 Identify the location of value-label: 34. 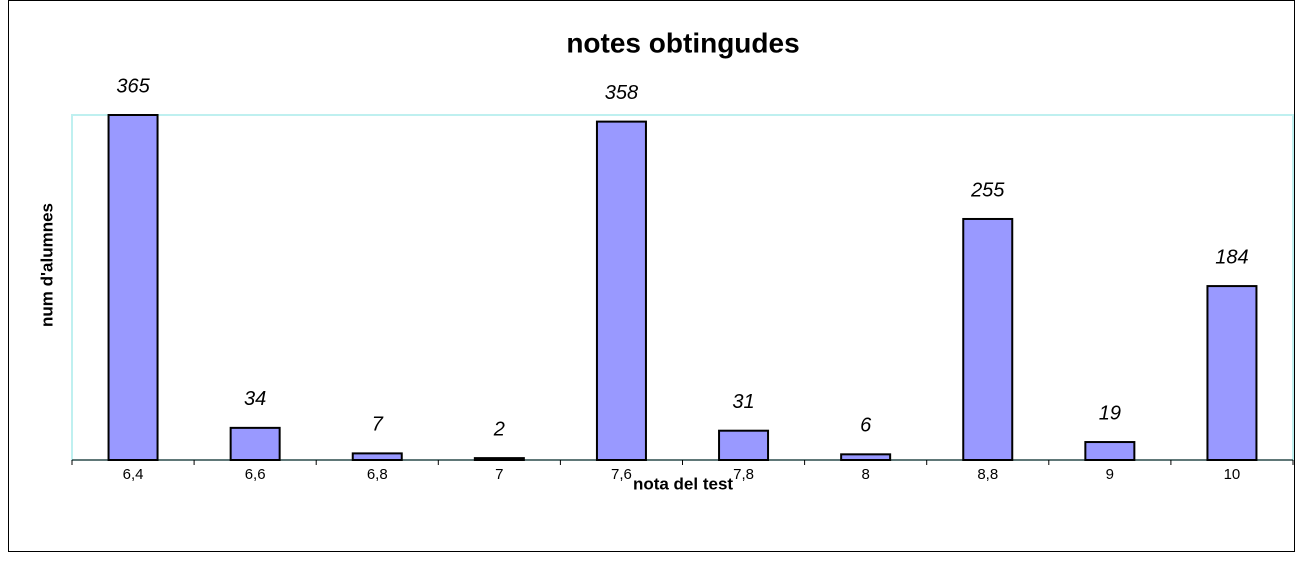
(255, 399).